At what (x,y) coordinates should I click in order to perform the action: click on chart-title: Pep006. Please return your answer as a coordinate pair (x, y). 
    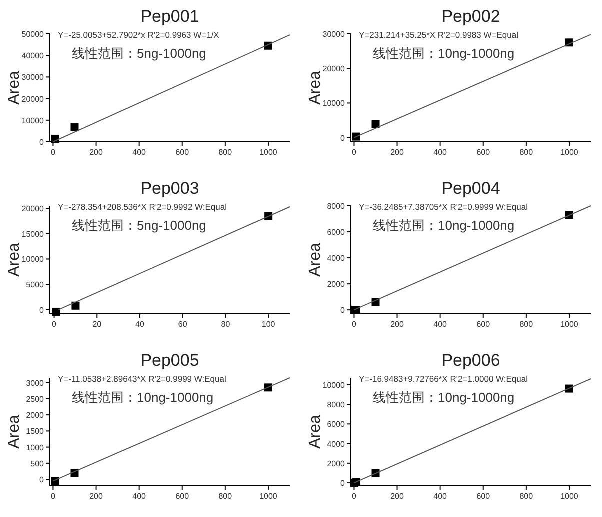
    Looking at the image, I should click on (471, 360).